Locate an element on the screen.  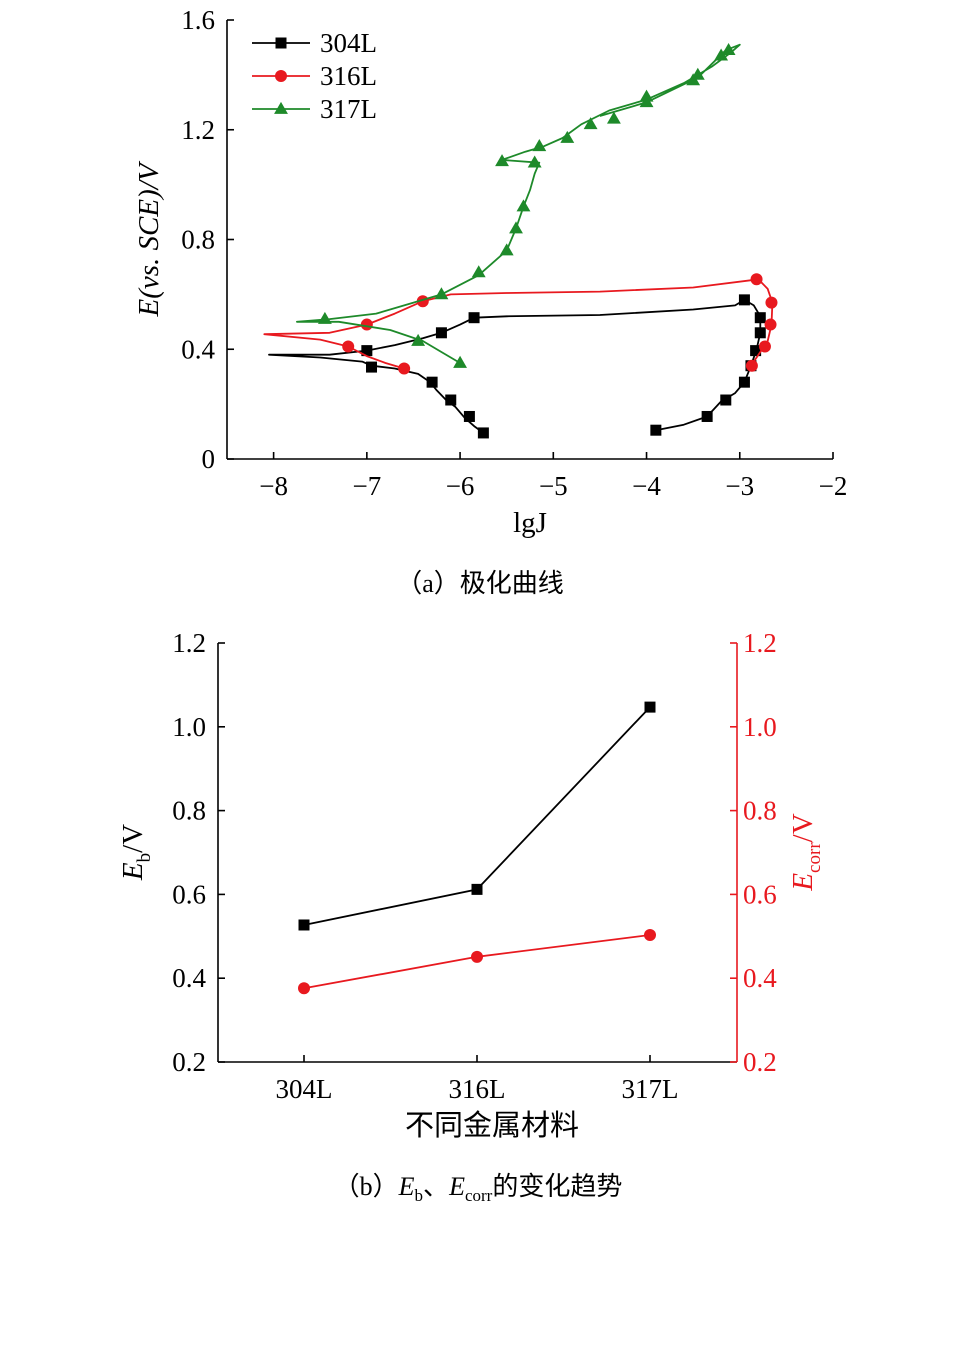
chart-b-series is located at coordinates (477, 848).